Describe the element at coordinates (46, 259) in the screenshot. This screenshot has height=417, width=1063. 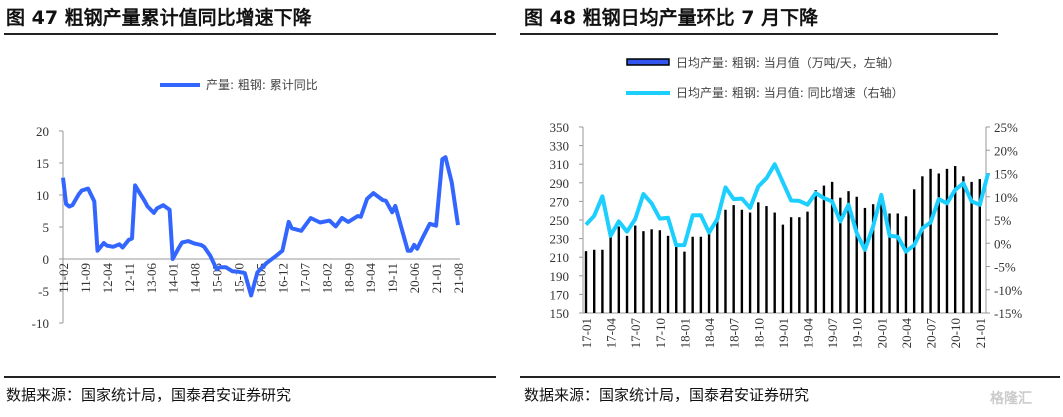
I see `y-tick-label: 0` at that location.